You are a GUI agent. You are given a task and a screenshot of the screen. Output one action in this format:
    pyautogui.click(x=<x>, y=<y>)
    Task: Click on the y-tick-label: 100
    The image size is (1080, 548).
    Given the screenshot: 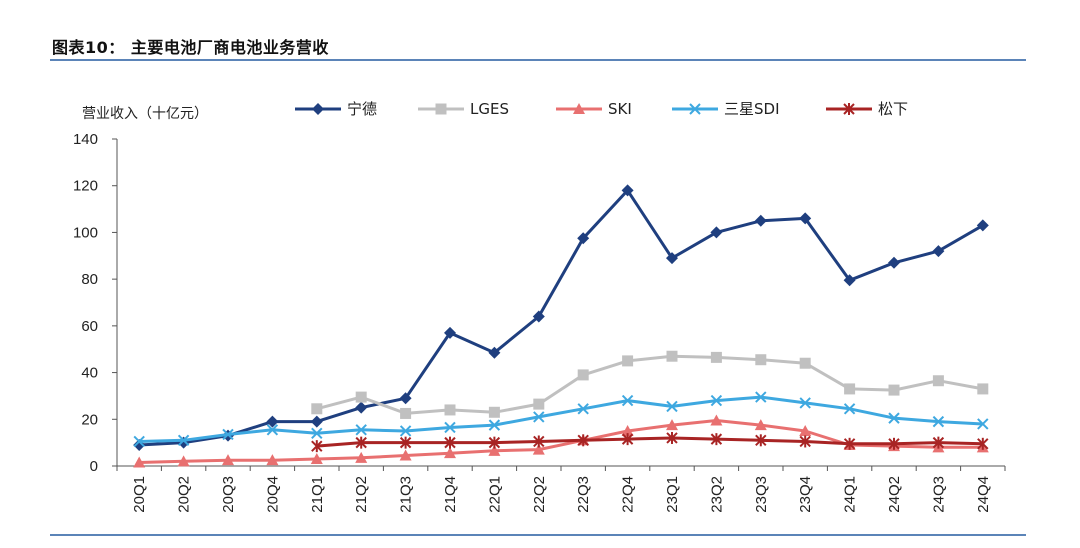 What is the action you would take?
    pyautogui.click(x=85, y=232)
    